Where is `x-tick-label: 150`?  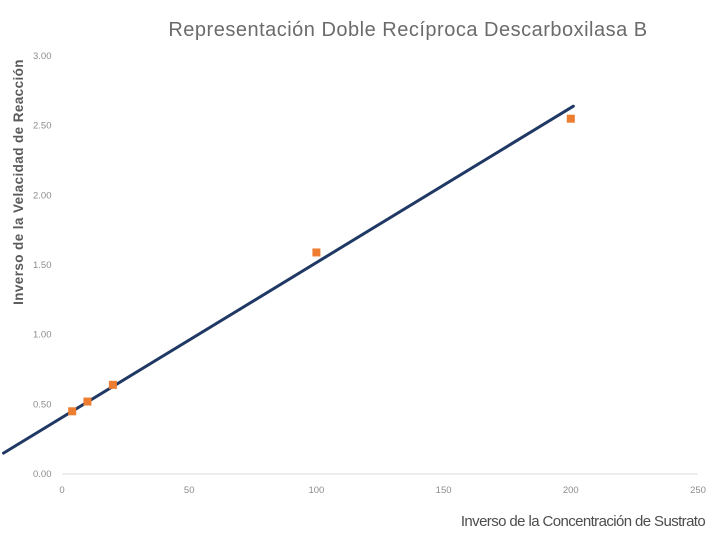 x-tick-label: 150 is located at coordinates (444, 490).